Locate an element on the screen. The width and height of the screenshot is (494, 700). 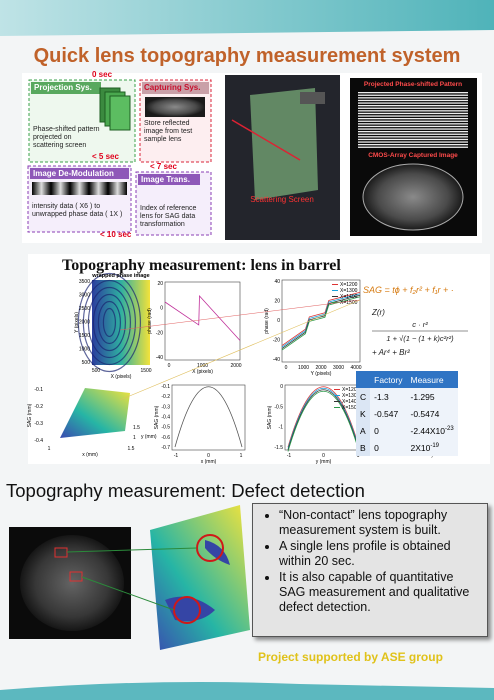
legend-label: X=1500 is located at coordinates (351, 408).